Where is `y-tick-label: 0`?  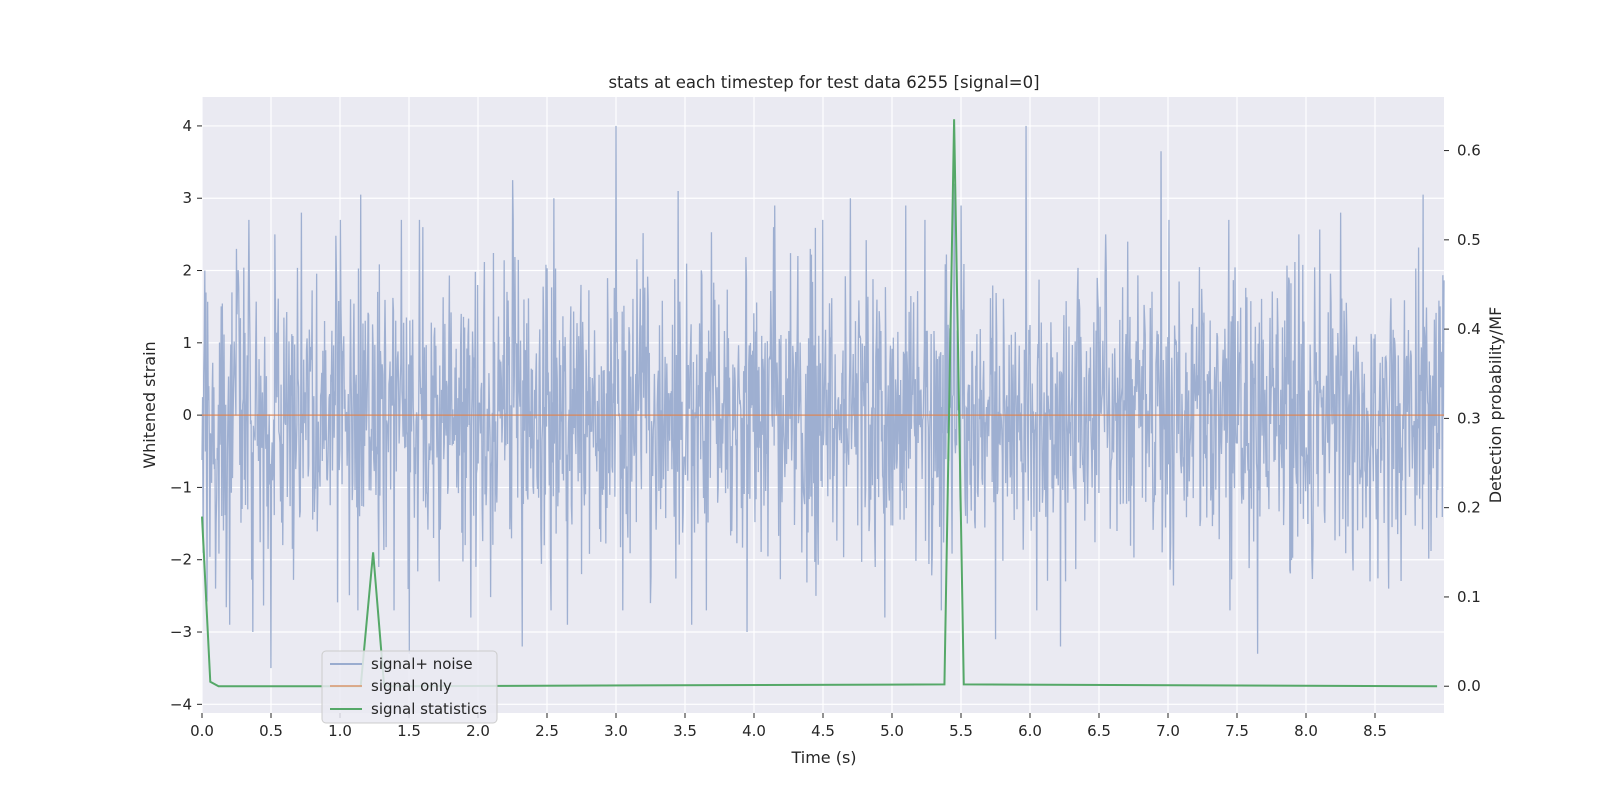
y-tick-label: 0 is located at coordinates (187, 415).